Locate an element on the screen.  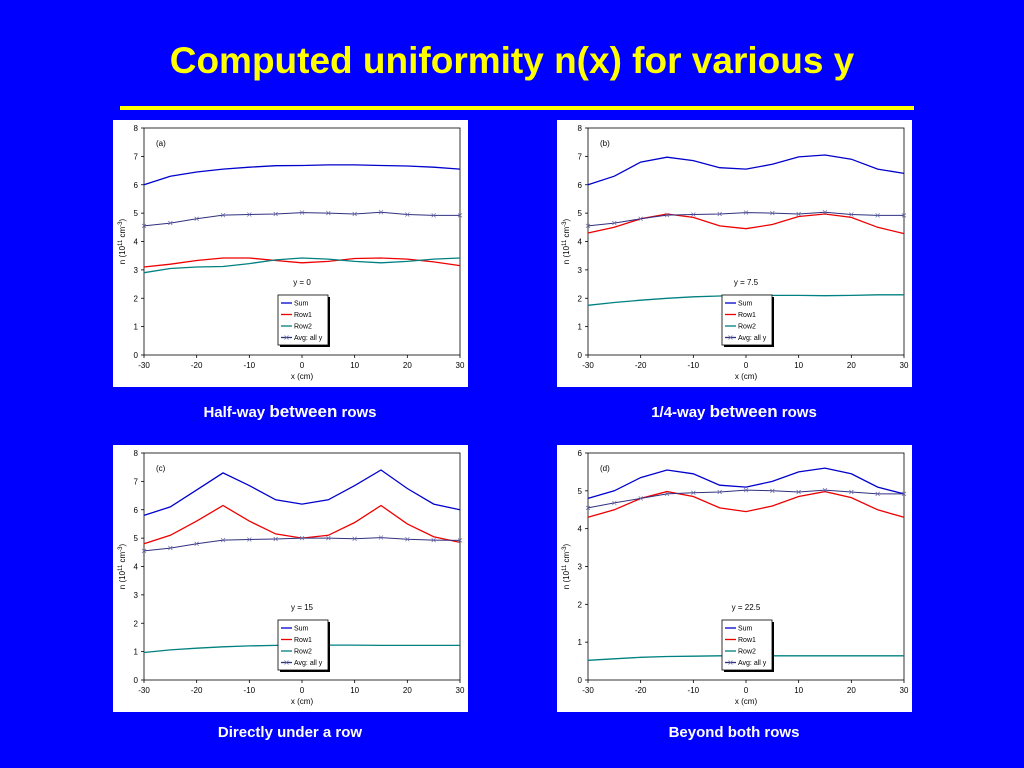
panel-label: (a) is located at coordinates (161, 143).